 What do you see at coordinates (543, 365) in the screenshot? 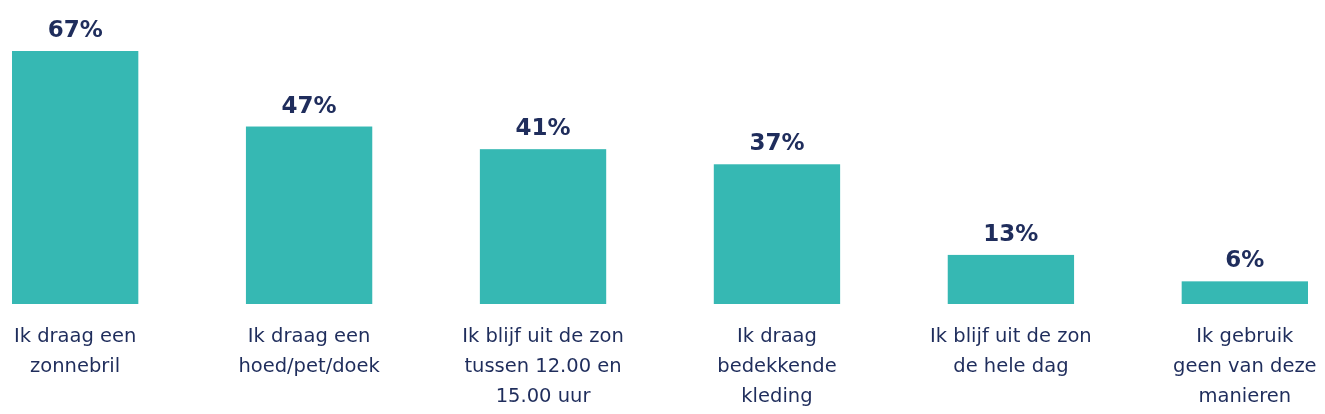
I see `x-tick-label: Ik blijf uit de zon tussen 12.00 en 15.00 uur` at bounding box center [543, 365].